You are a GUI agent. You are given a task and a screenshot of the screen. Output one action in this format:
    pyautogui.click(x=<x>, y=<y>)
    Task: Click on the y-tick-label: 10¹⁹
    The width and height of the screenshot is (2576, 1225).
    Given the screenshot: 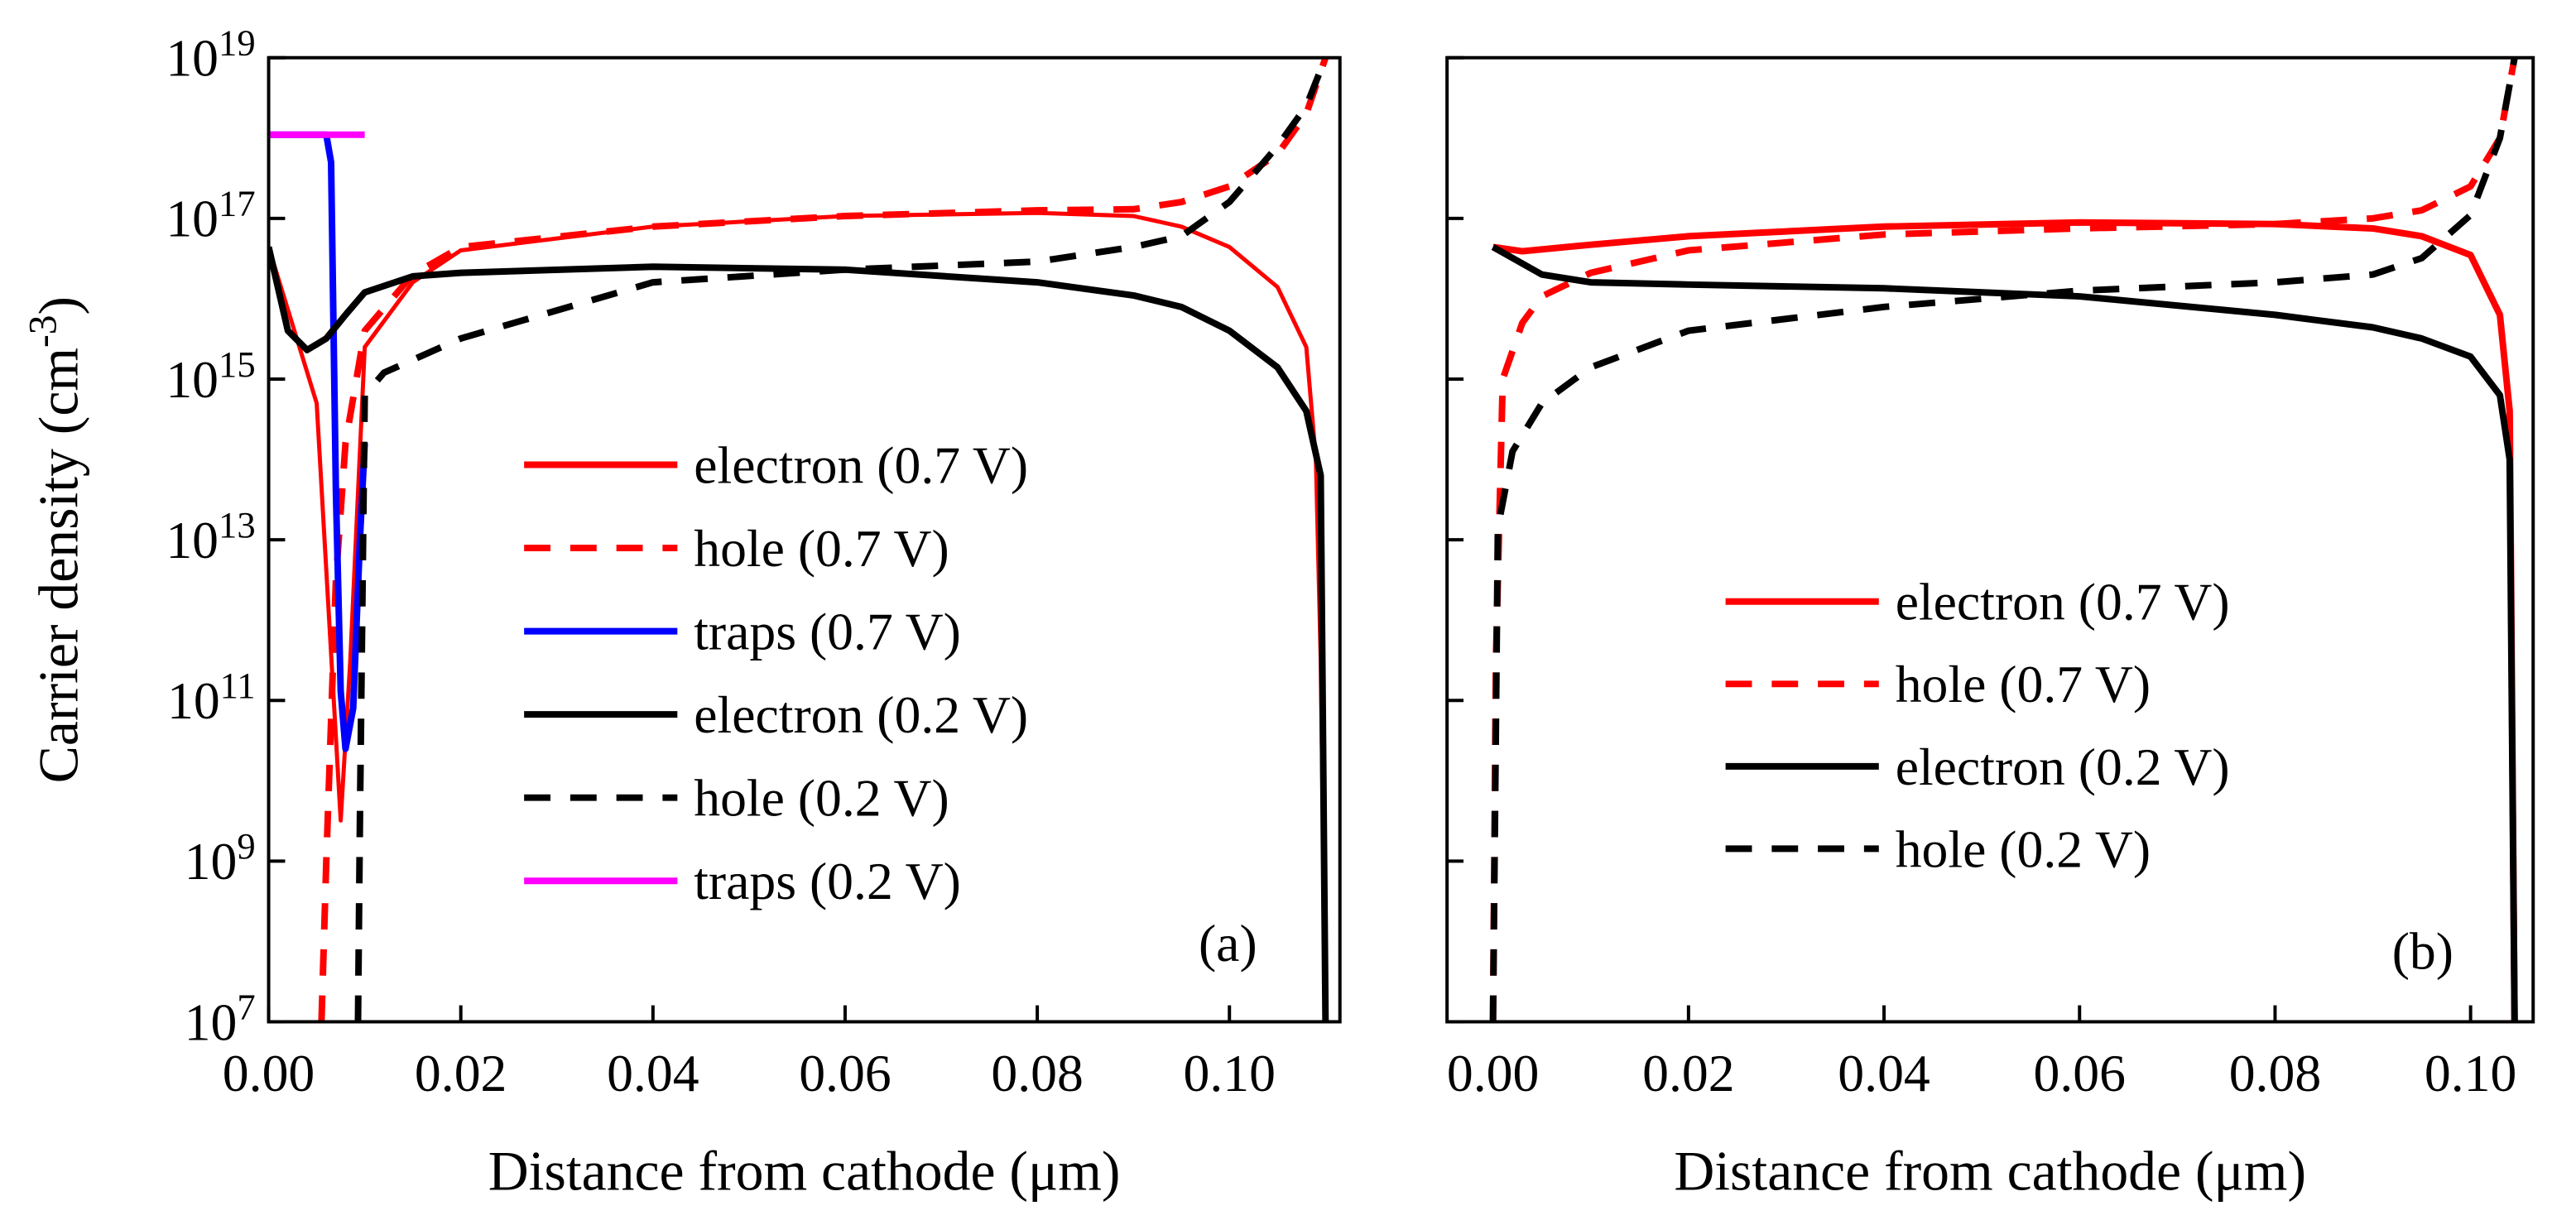 What is the action you would take?
    pyautogui.click(x=210, y=55)
    